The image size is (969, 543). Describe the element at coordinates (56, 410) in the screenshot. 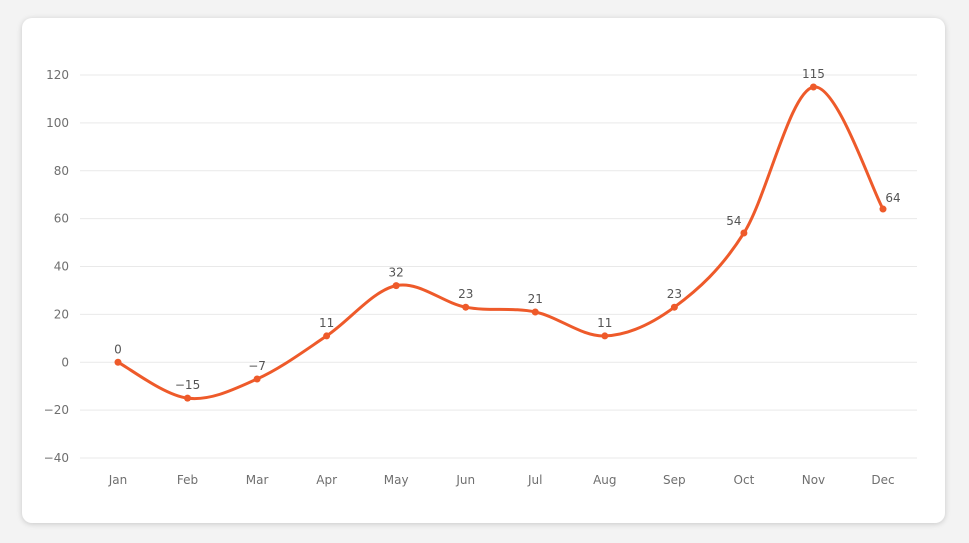

I see `y-tick-label: −20` at that location.